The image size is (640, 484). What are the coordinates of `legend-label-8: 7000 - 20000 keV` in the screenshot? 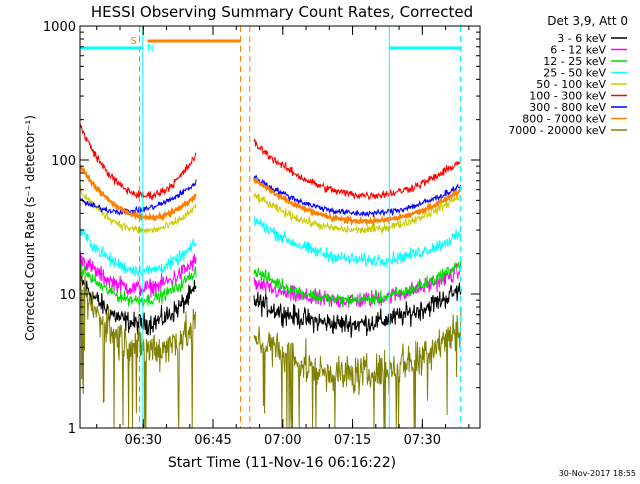 It's located at (557, 130).